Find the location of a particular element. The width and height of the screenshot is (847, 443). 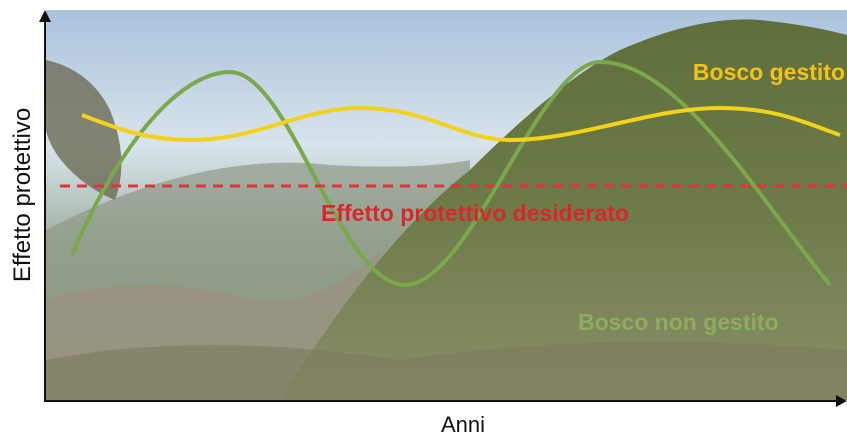

threshold-label: Effetto protettivo desiderato is located at coordinates (475, 213).